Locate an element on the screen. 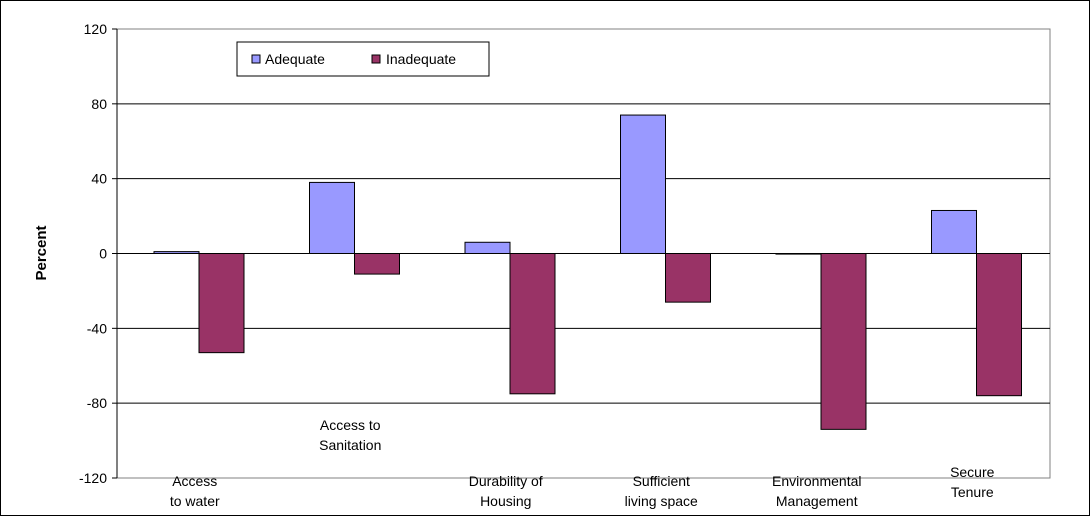  y-tick-labels: 120 80 40 0 -40 -80 -120 is located at coordinates (93, 253).